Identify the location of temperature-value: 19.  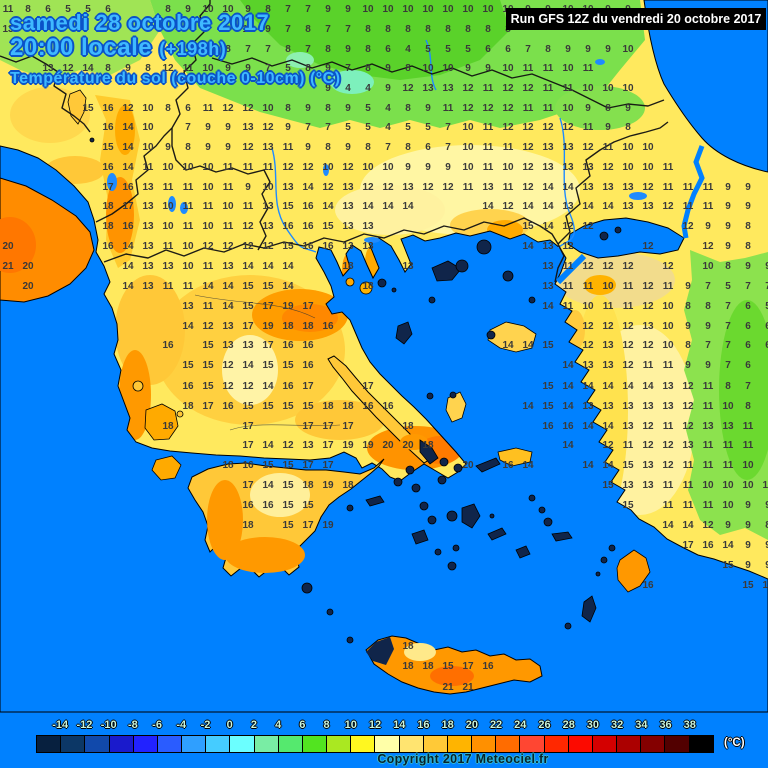
(328, 525).